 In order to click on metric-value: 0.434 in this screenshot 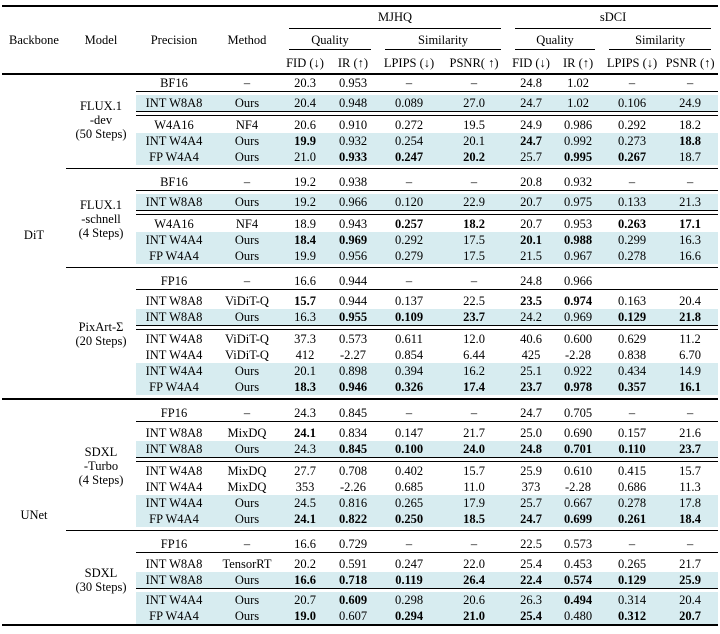, I will do `click(632, 371)`.